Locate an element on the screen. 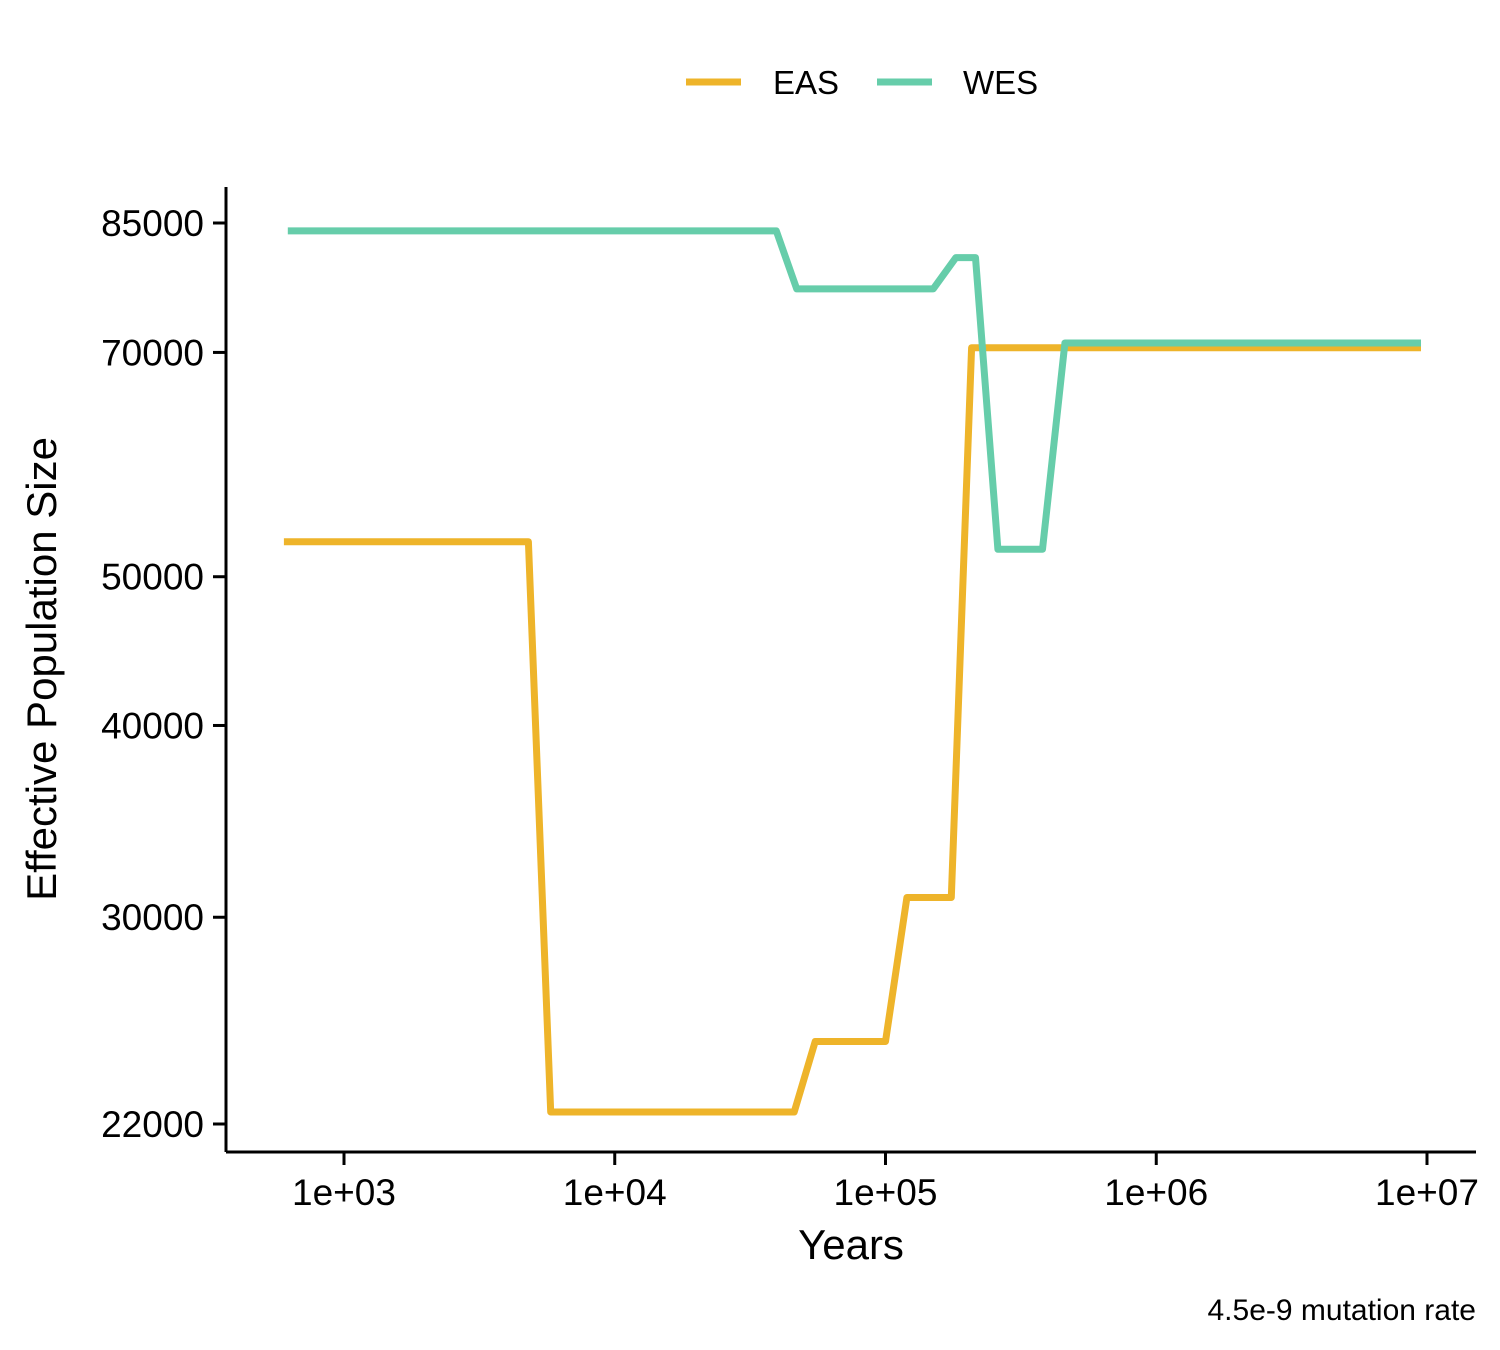 Image resolution: width=1500 pixels, height=1350 pixels. x-tick-label: 1e+03 is located at coordinates (344, 1192).